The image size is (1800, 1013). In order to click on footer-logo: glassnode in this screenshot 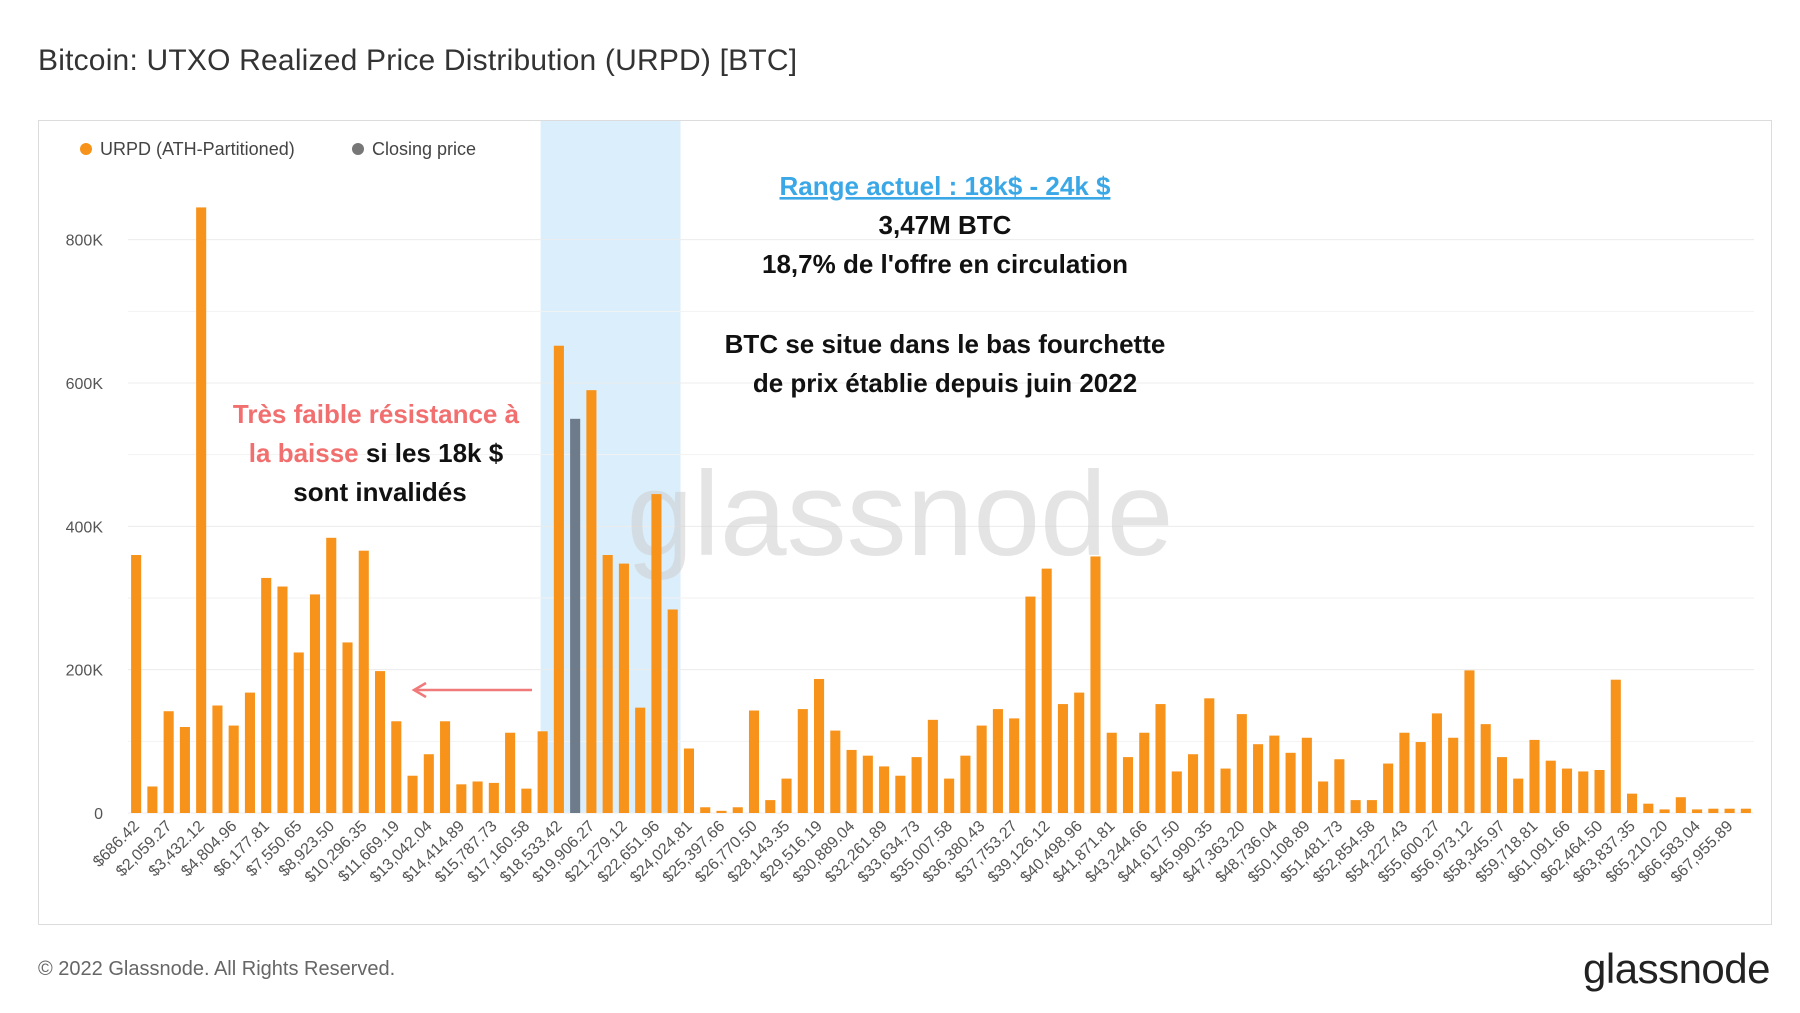, I will do `click(1676, 968)`.